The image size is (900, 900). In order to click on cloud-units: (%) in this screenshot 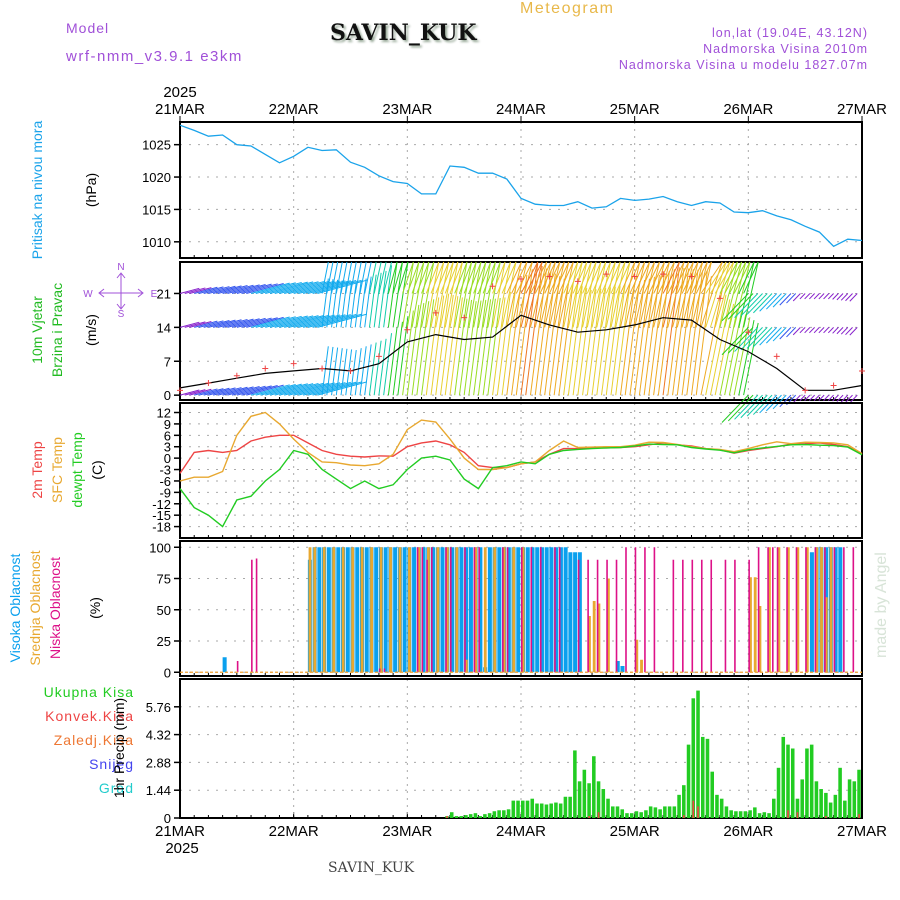, I will do `click(95, 608)`.